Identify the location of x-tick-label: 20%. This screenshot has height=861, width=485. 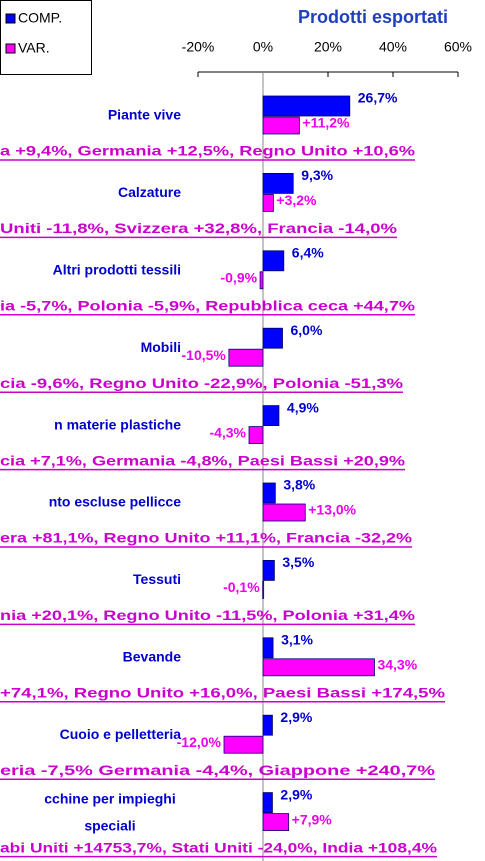
(328, 47).